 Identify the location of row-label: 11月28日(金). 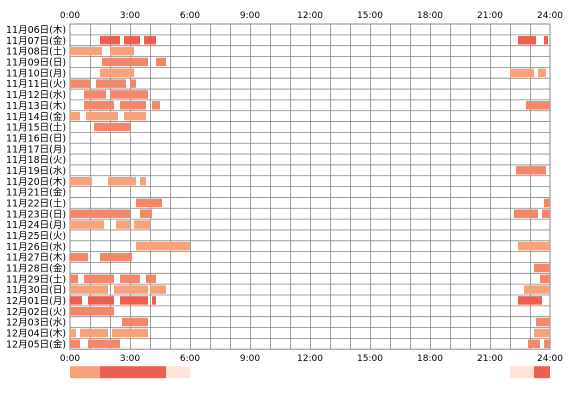
(36, 269).